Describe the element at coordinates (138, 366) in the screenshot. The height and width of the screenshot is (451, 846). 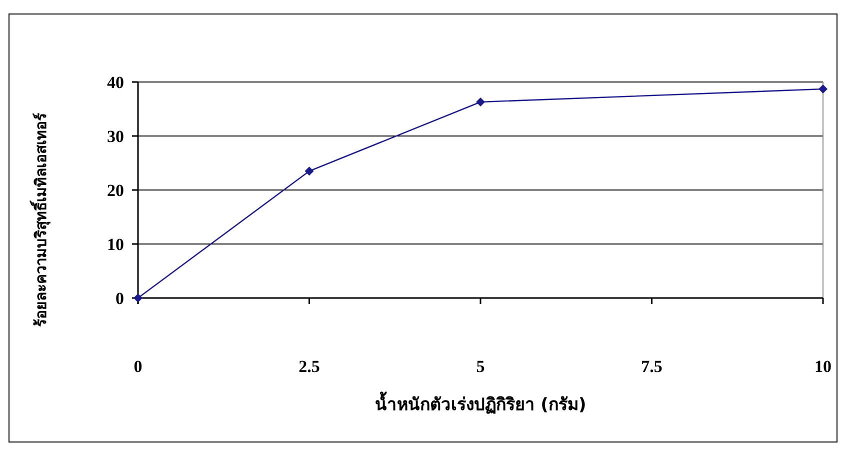
I see `x-tick-label: 0` at that location.